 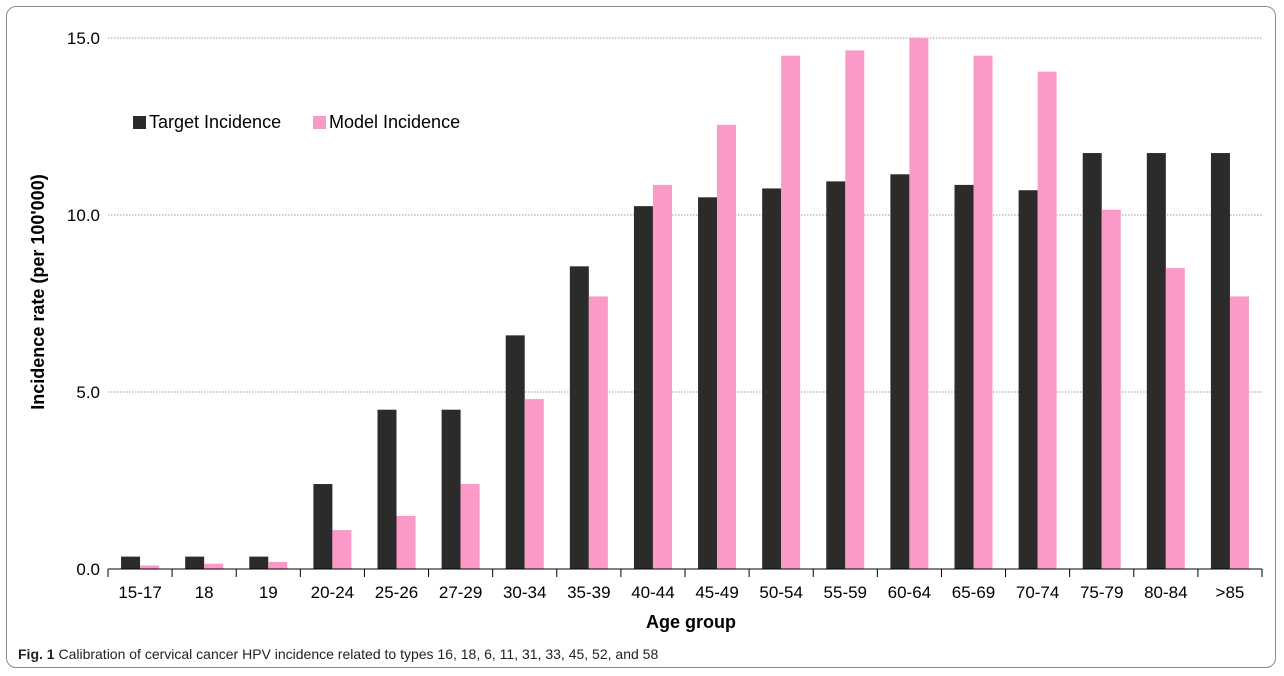 What do you see at coordinates (83, 304) in the screenshot?
I see `y-tick-labels: 0.0 5.0 10.0 15.0` at bounding box center [83, 304].